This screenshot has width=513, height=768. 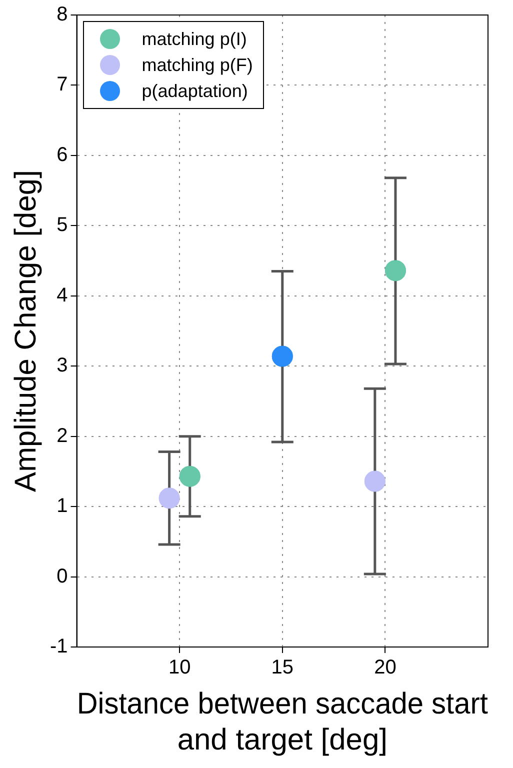 I want to click on y-tick-label: 3, so click(x=62, y=365).